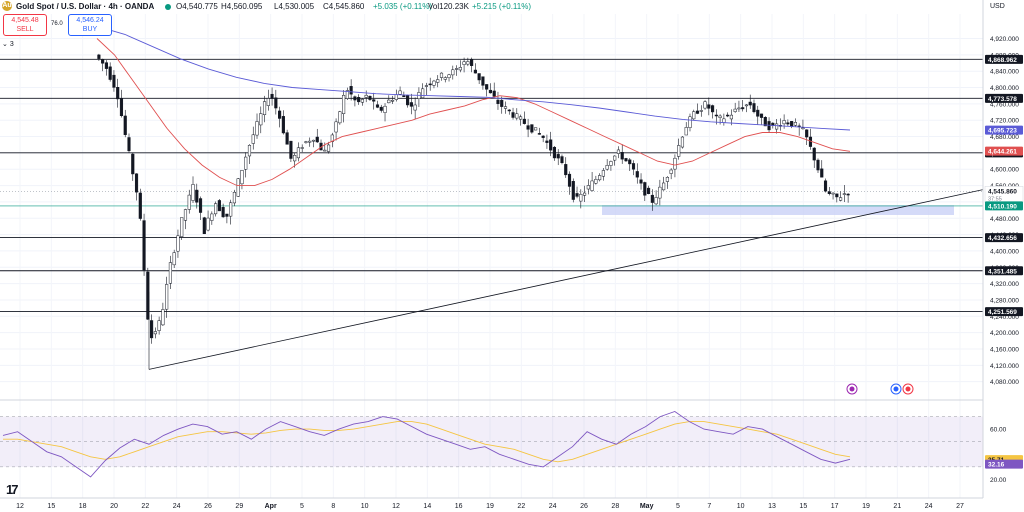  I want to click on sell-label: SELL, so click(25, 29).